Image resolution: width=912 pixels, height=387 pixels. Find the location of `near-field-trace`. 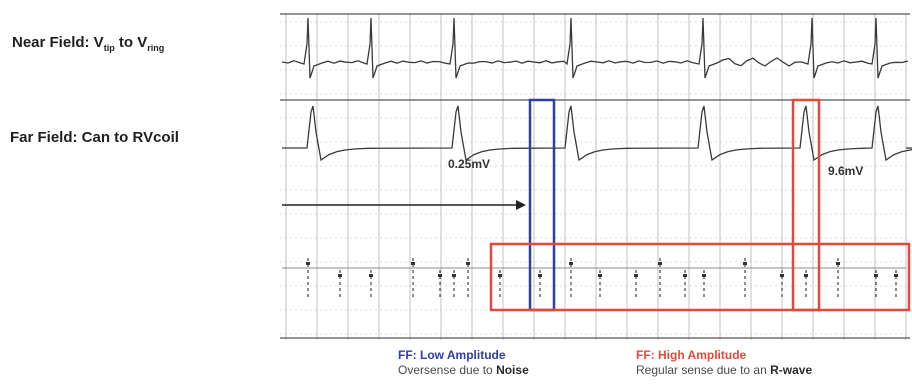

near-field-trace is located at coordinates (595, 48).